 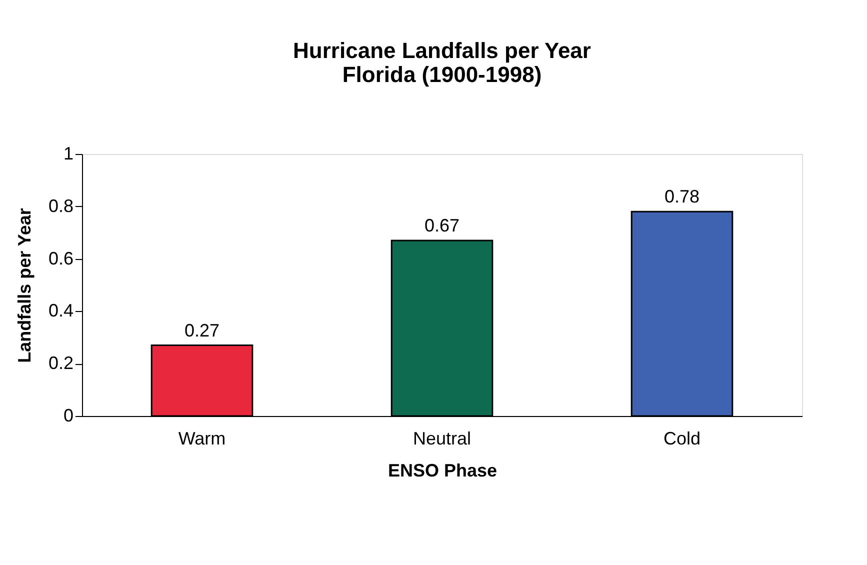 I want to click on y-tick-label: 0, so click(x=68, y=416).